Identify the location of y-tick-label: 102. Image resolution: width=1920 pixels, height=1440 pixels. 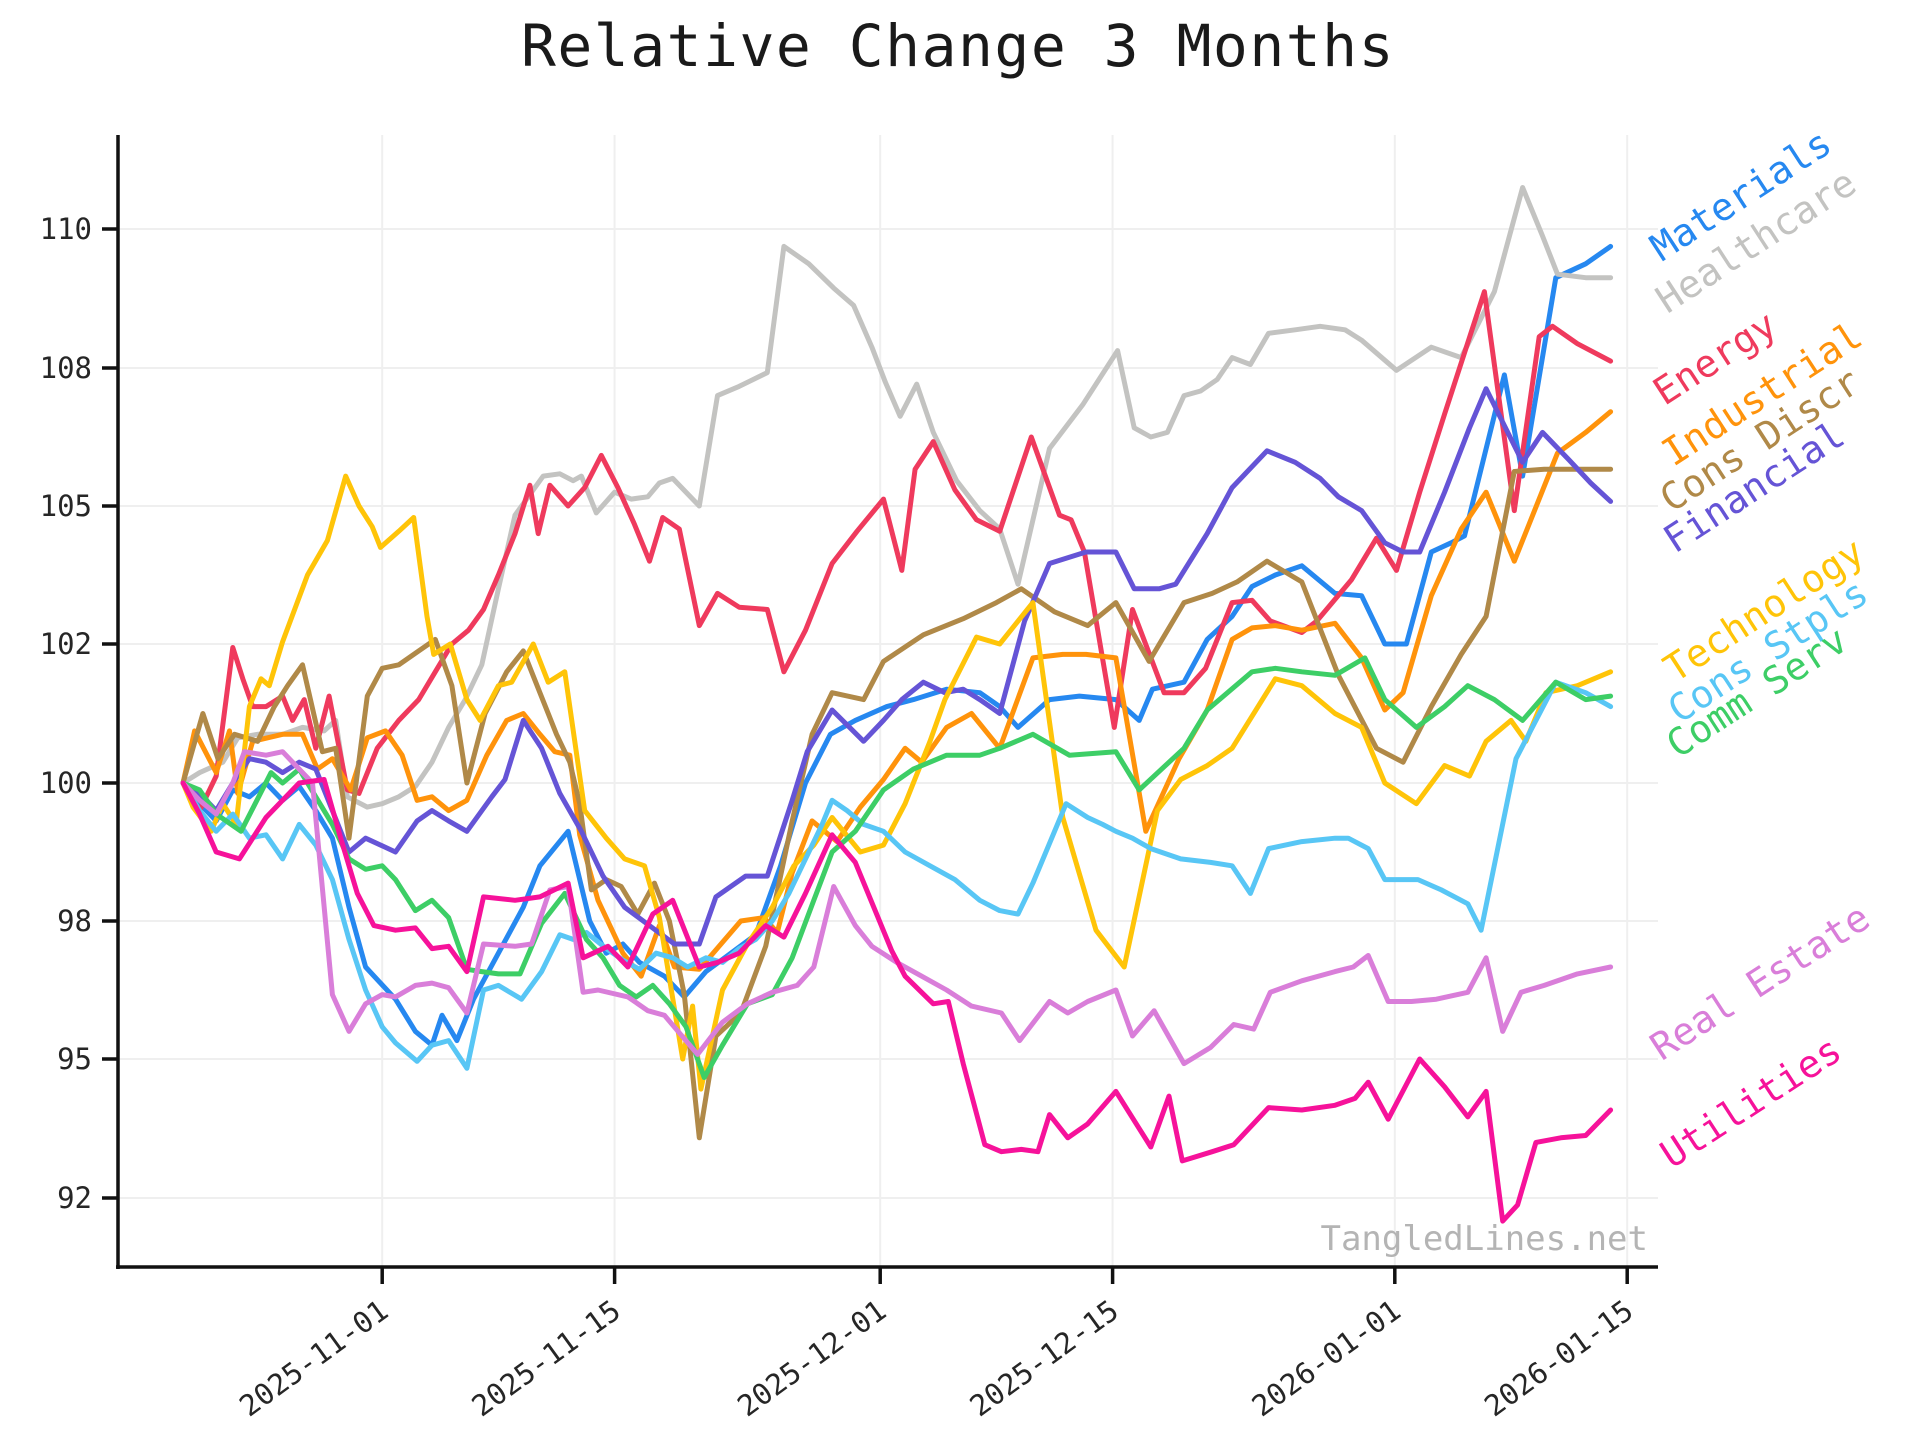
(66, 644).